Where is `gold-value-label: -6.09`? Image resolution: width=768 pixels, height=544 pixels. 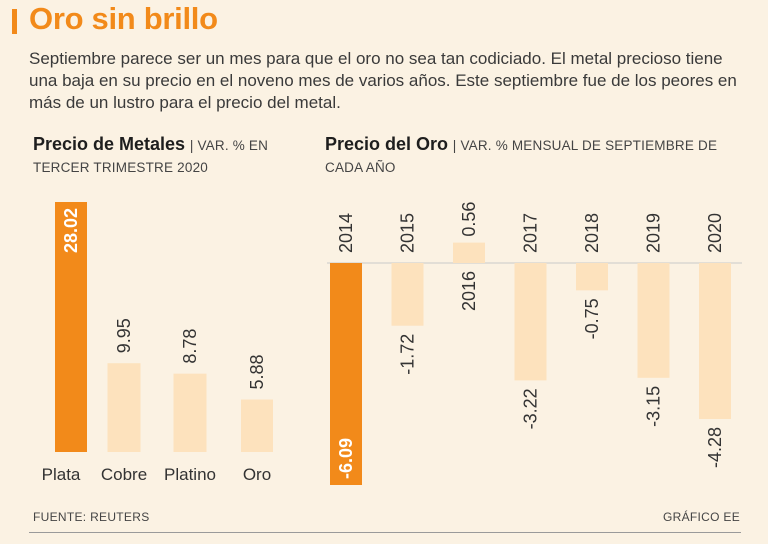
gold-value-label: -6.09 is located at coordinates (346, 458).